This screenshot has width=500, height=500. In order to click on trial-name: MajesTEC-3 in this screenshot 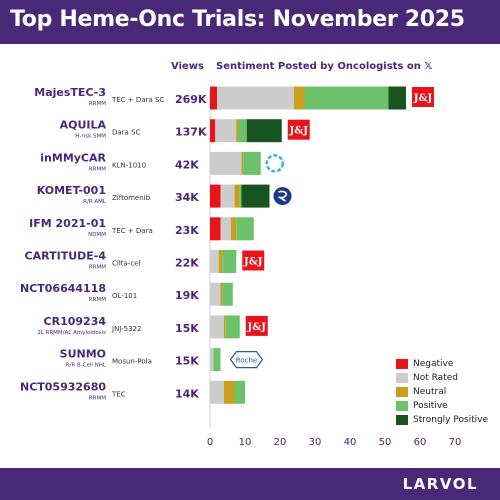, I will do `click(70, 92)`.